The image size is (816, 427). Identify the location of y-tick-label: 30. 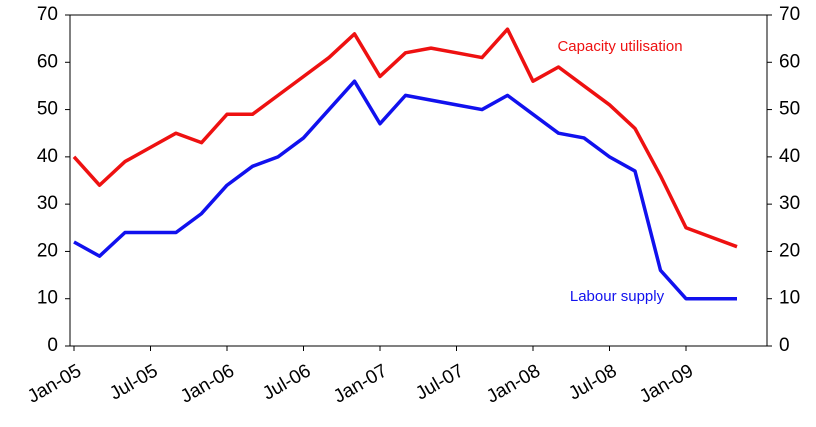
(47, 203).